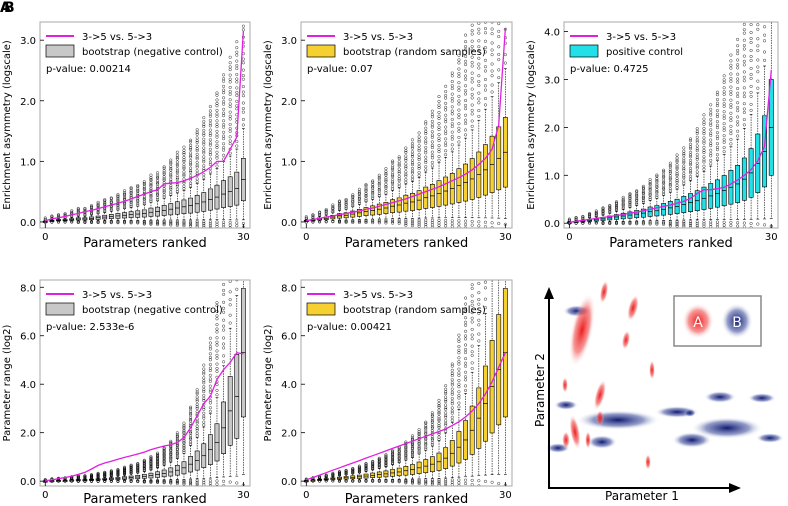 The image size is (788, 506). Describe the element at coordinates (60, 309) in the screenshot. I see `legend-box-swatch` at that location.